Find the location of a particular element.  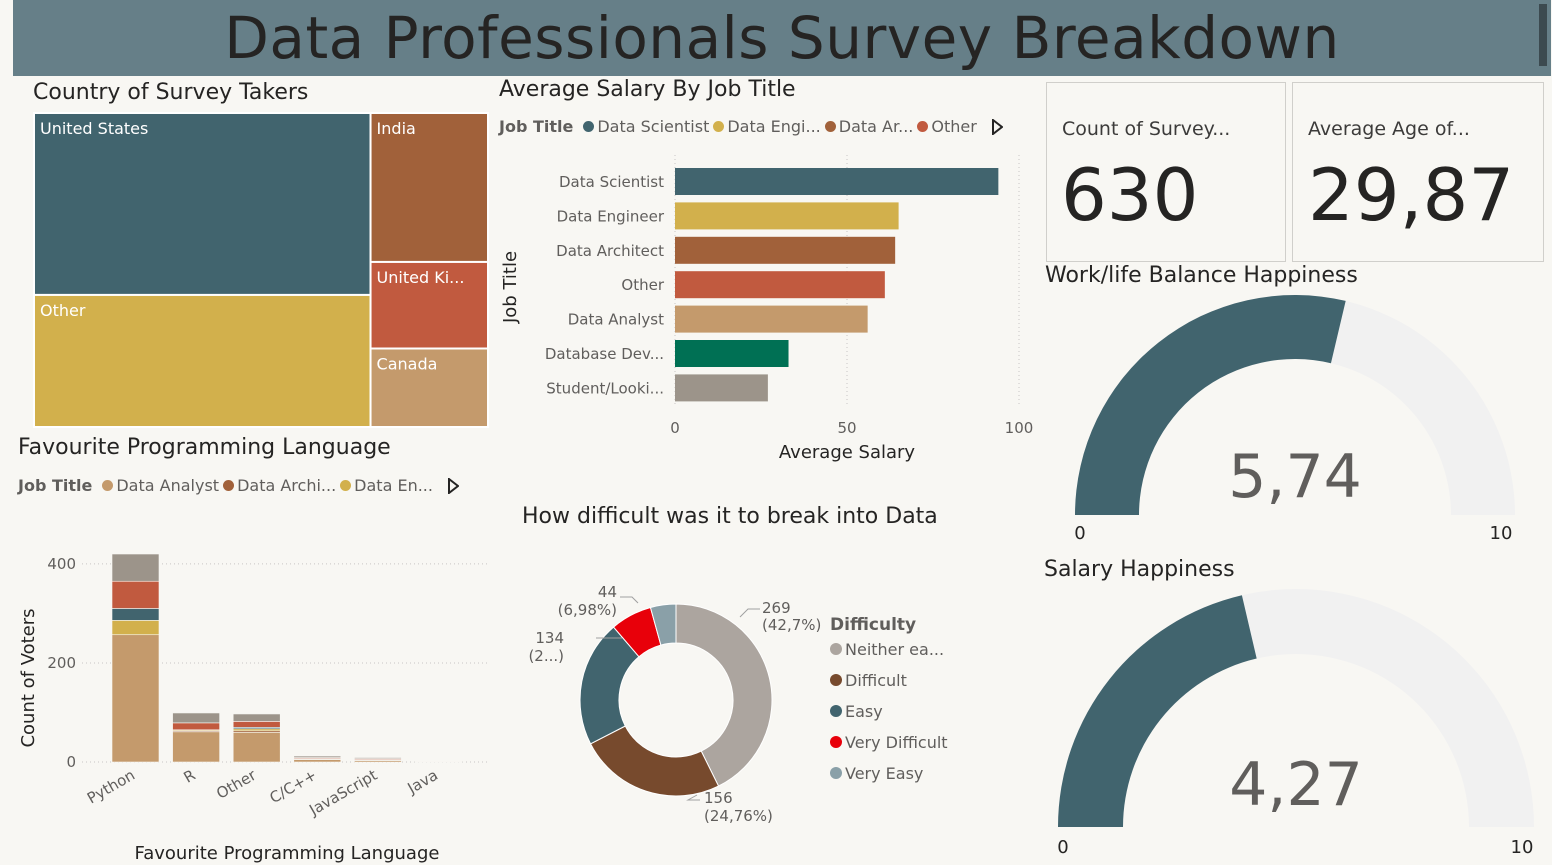

legend-item: Easy is located at coordinates (864, 711).